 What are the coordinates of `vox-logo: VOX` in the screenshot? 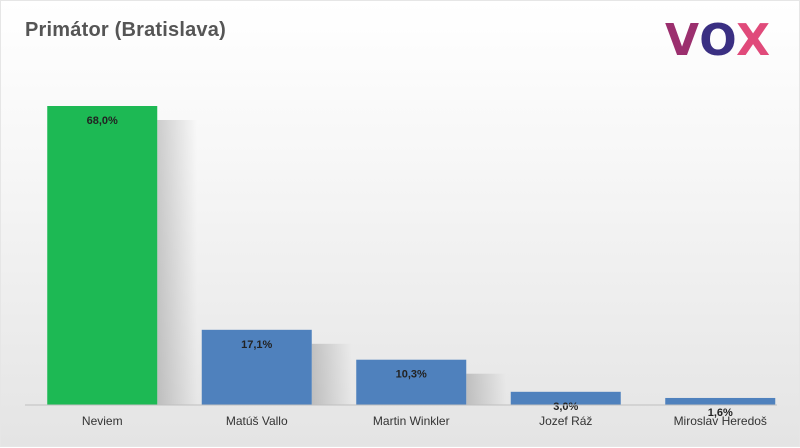 It's located at (718, 39).